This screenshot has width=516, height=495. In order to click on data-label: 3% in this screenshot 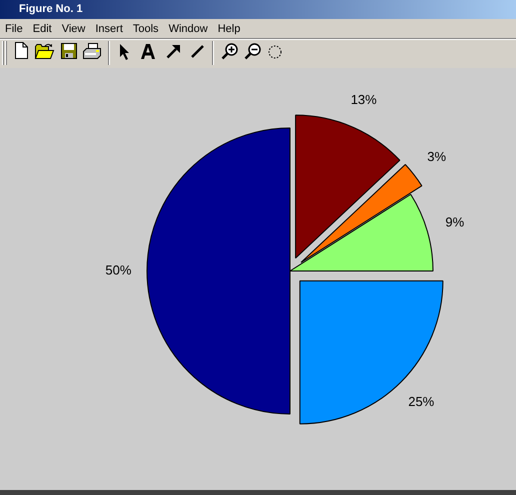, I will do `click(436, 156)`.